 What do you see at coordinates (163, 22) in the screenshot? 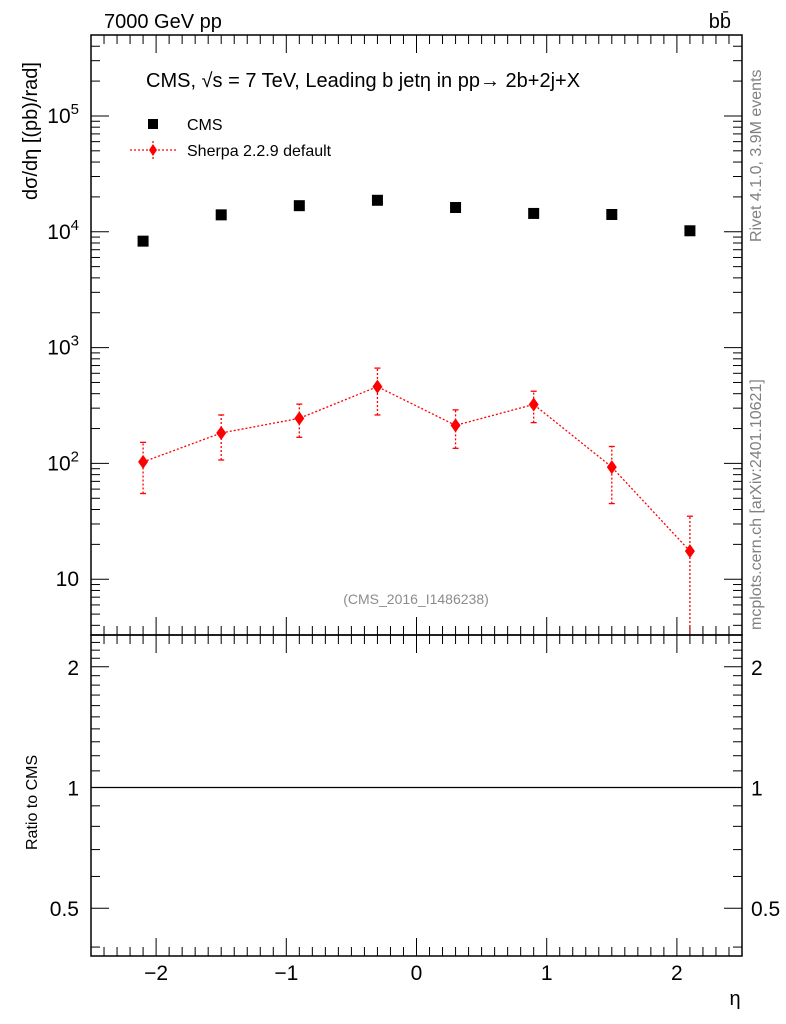
I see `header-left: 7000 GeV pp` at bounding box center [163, 22].